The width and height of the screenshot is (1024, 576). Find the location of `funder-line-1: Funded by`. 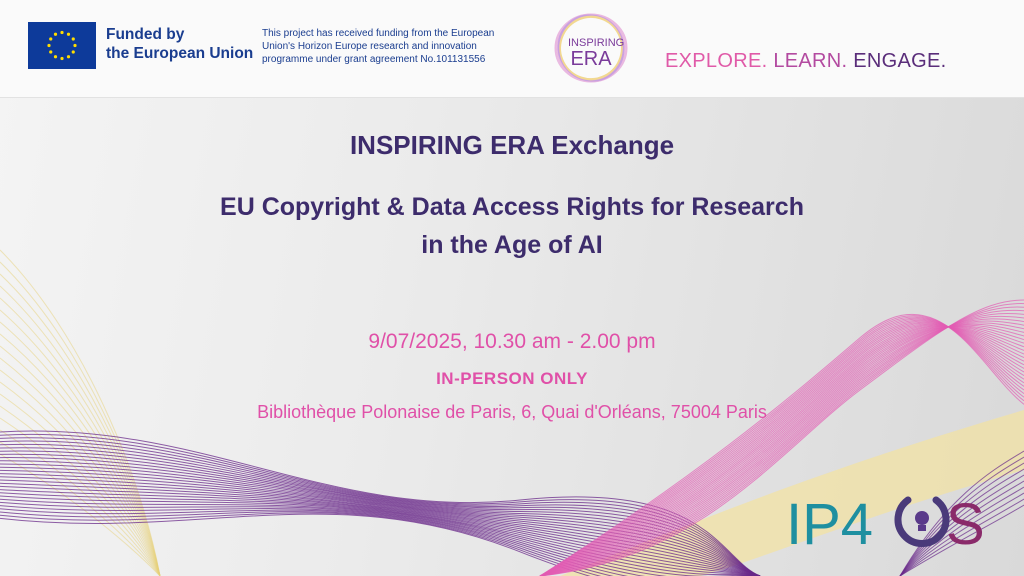

funder-line-1: Funded by is located at coordinates (145, 34).